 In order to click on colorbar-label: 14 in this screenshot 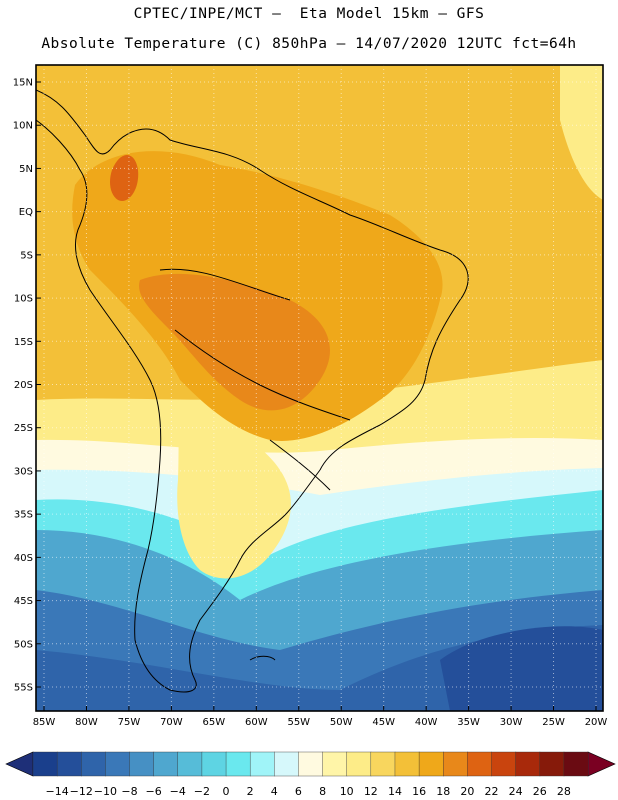, I will do `click(395, 791)`.